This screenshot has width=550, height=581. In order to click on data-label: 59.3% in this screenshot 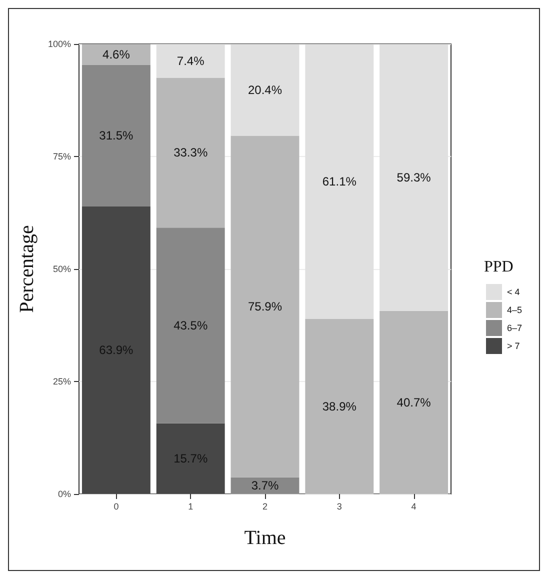, I will do `click(414, 177)`.